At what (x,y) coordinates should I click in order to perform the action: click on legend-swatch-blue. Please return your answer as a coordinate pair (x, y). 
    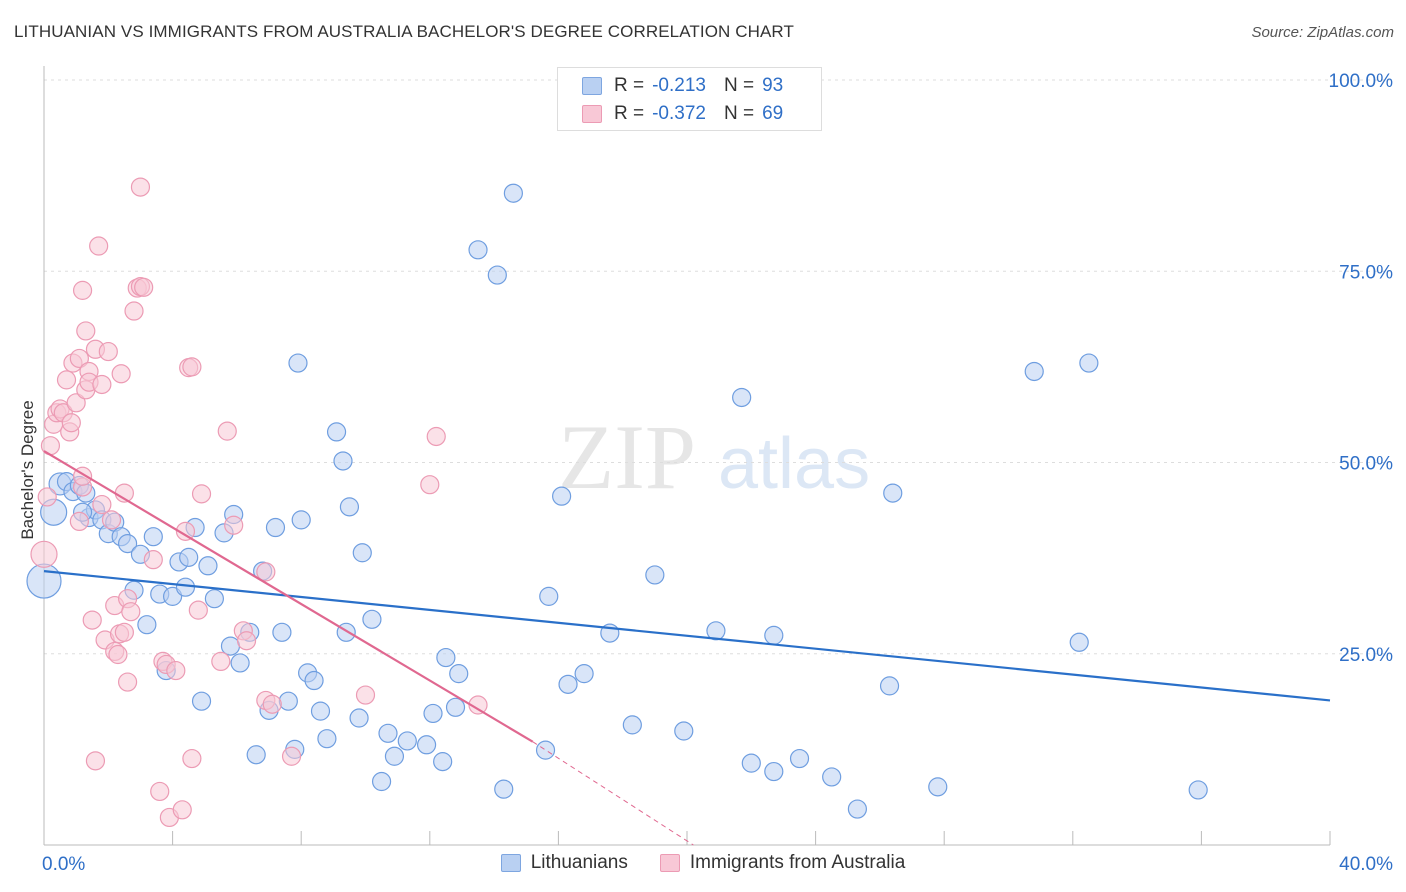
    Looking at the image, I should click on (510, 863).